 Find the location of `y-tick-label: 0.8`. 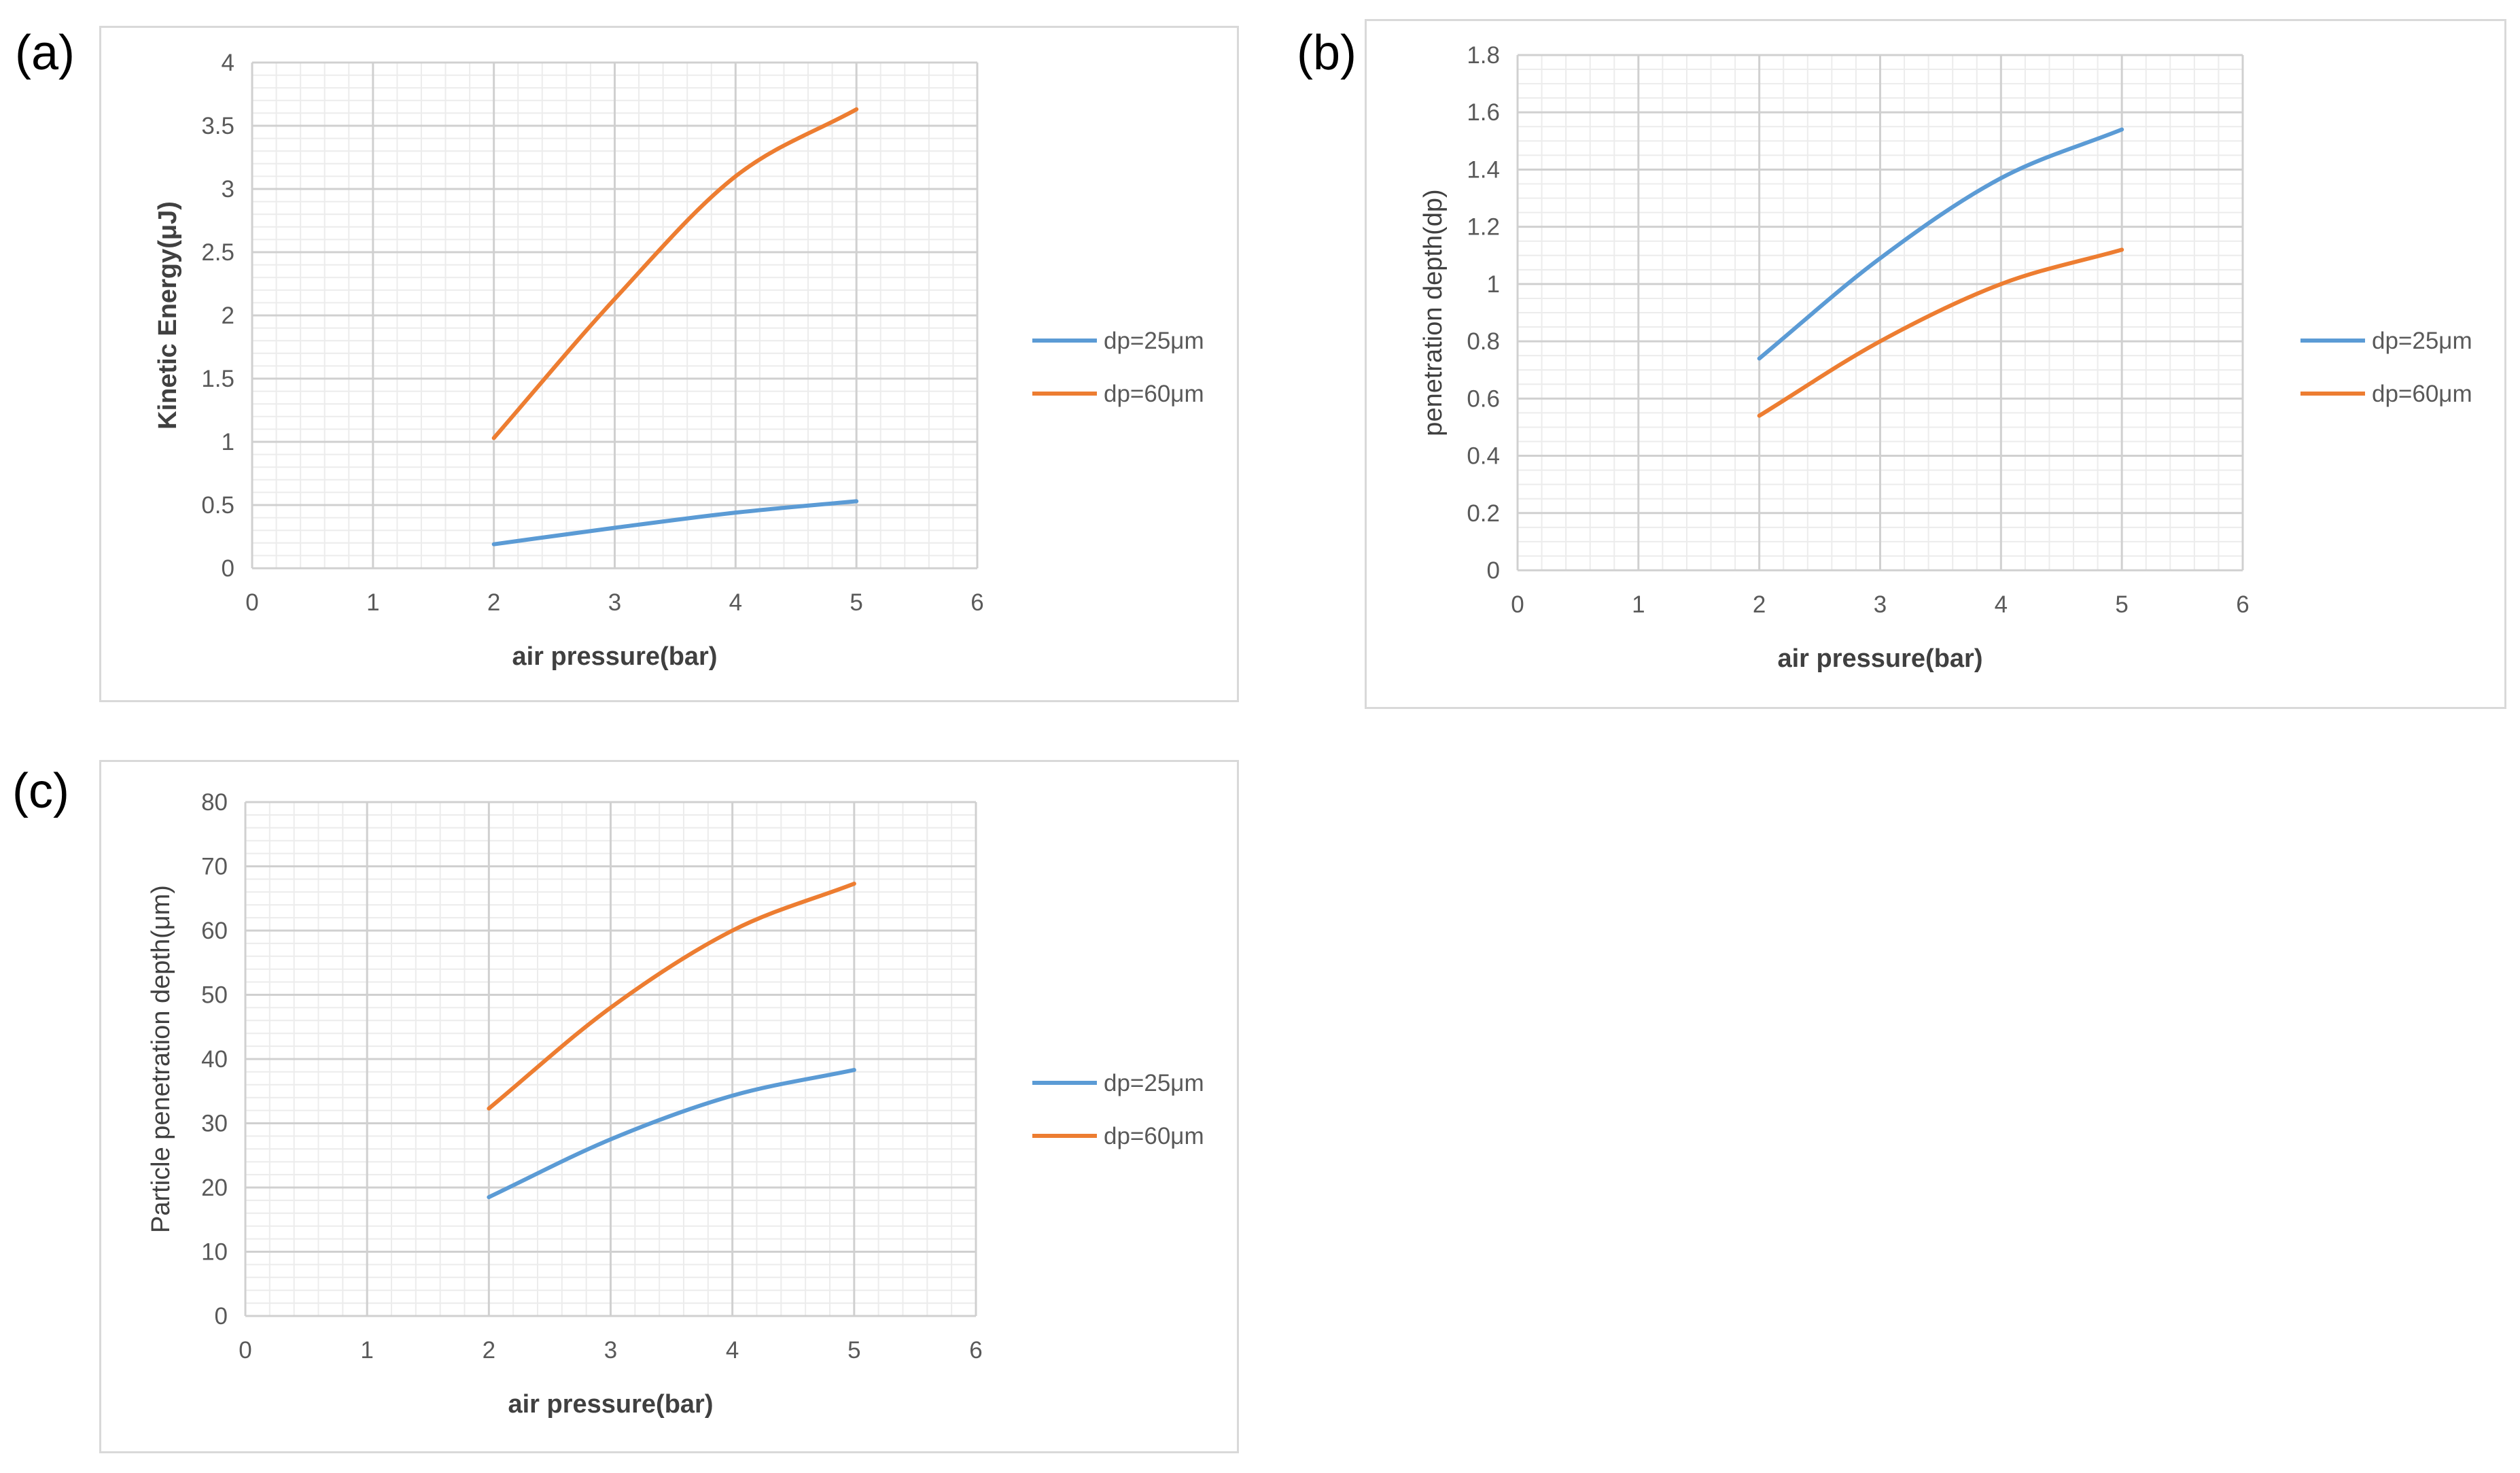

y-tick-label: 0.8 is located at coordinates (1484, 341).